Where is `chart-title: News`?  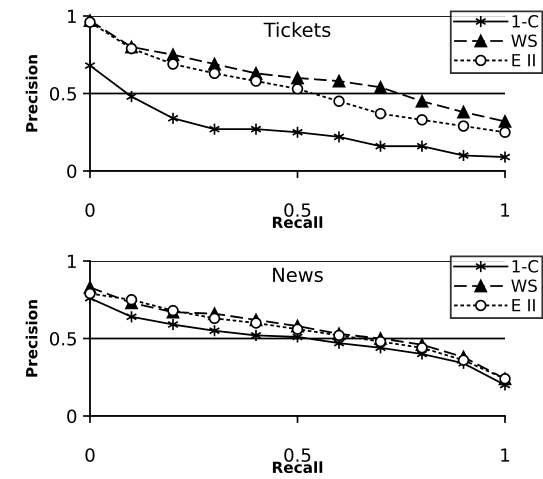 chart-title: News is located at coordinates (298, 275).